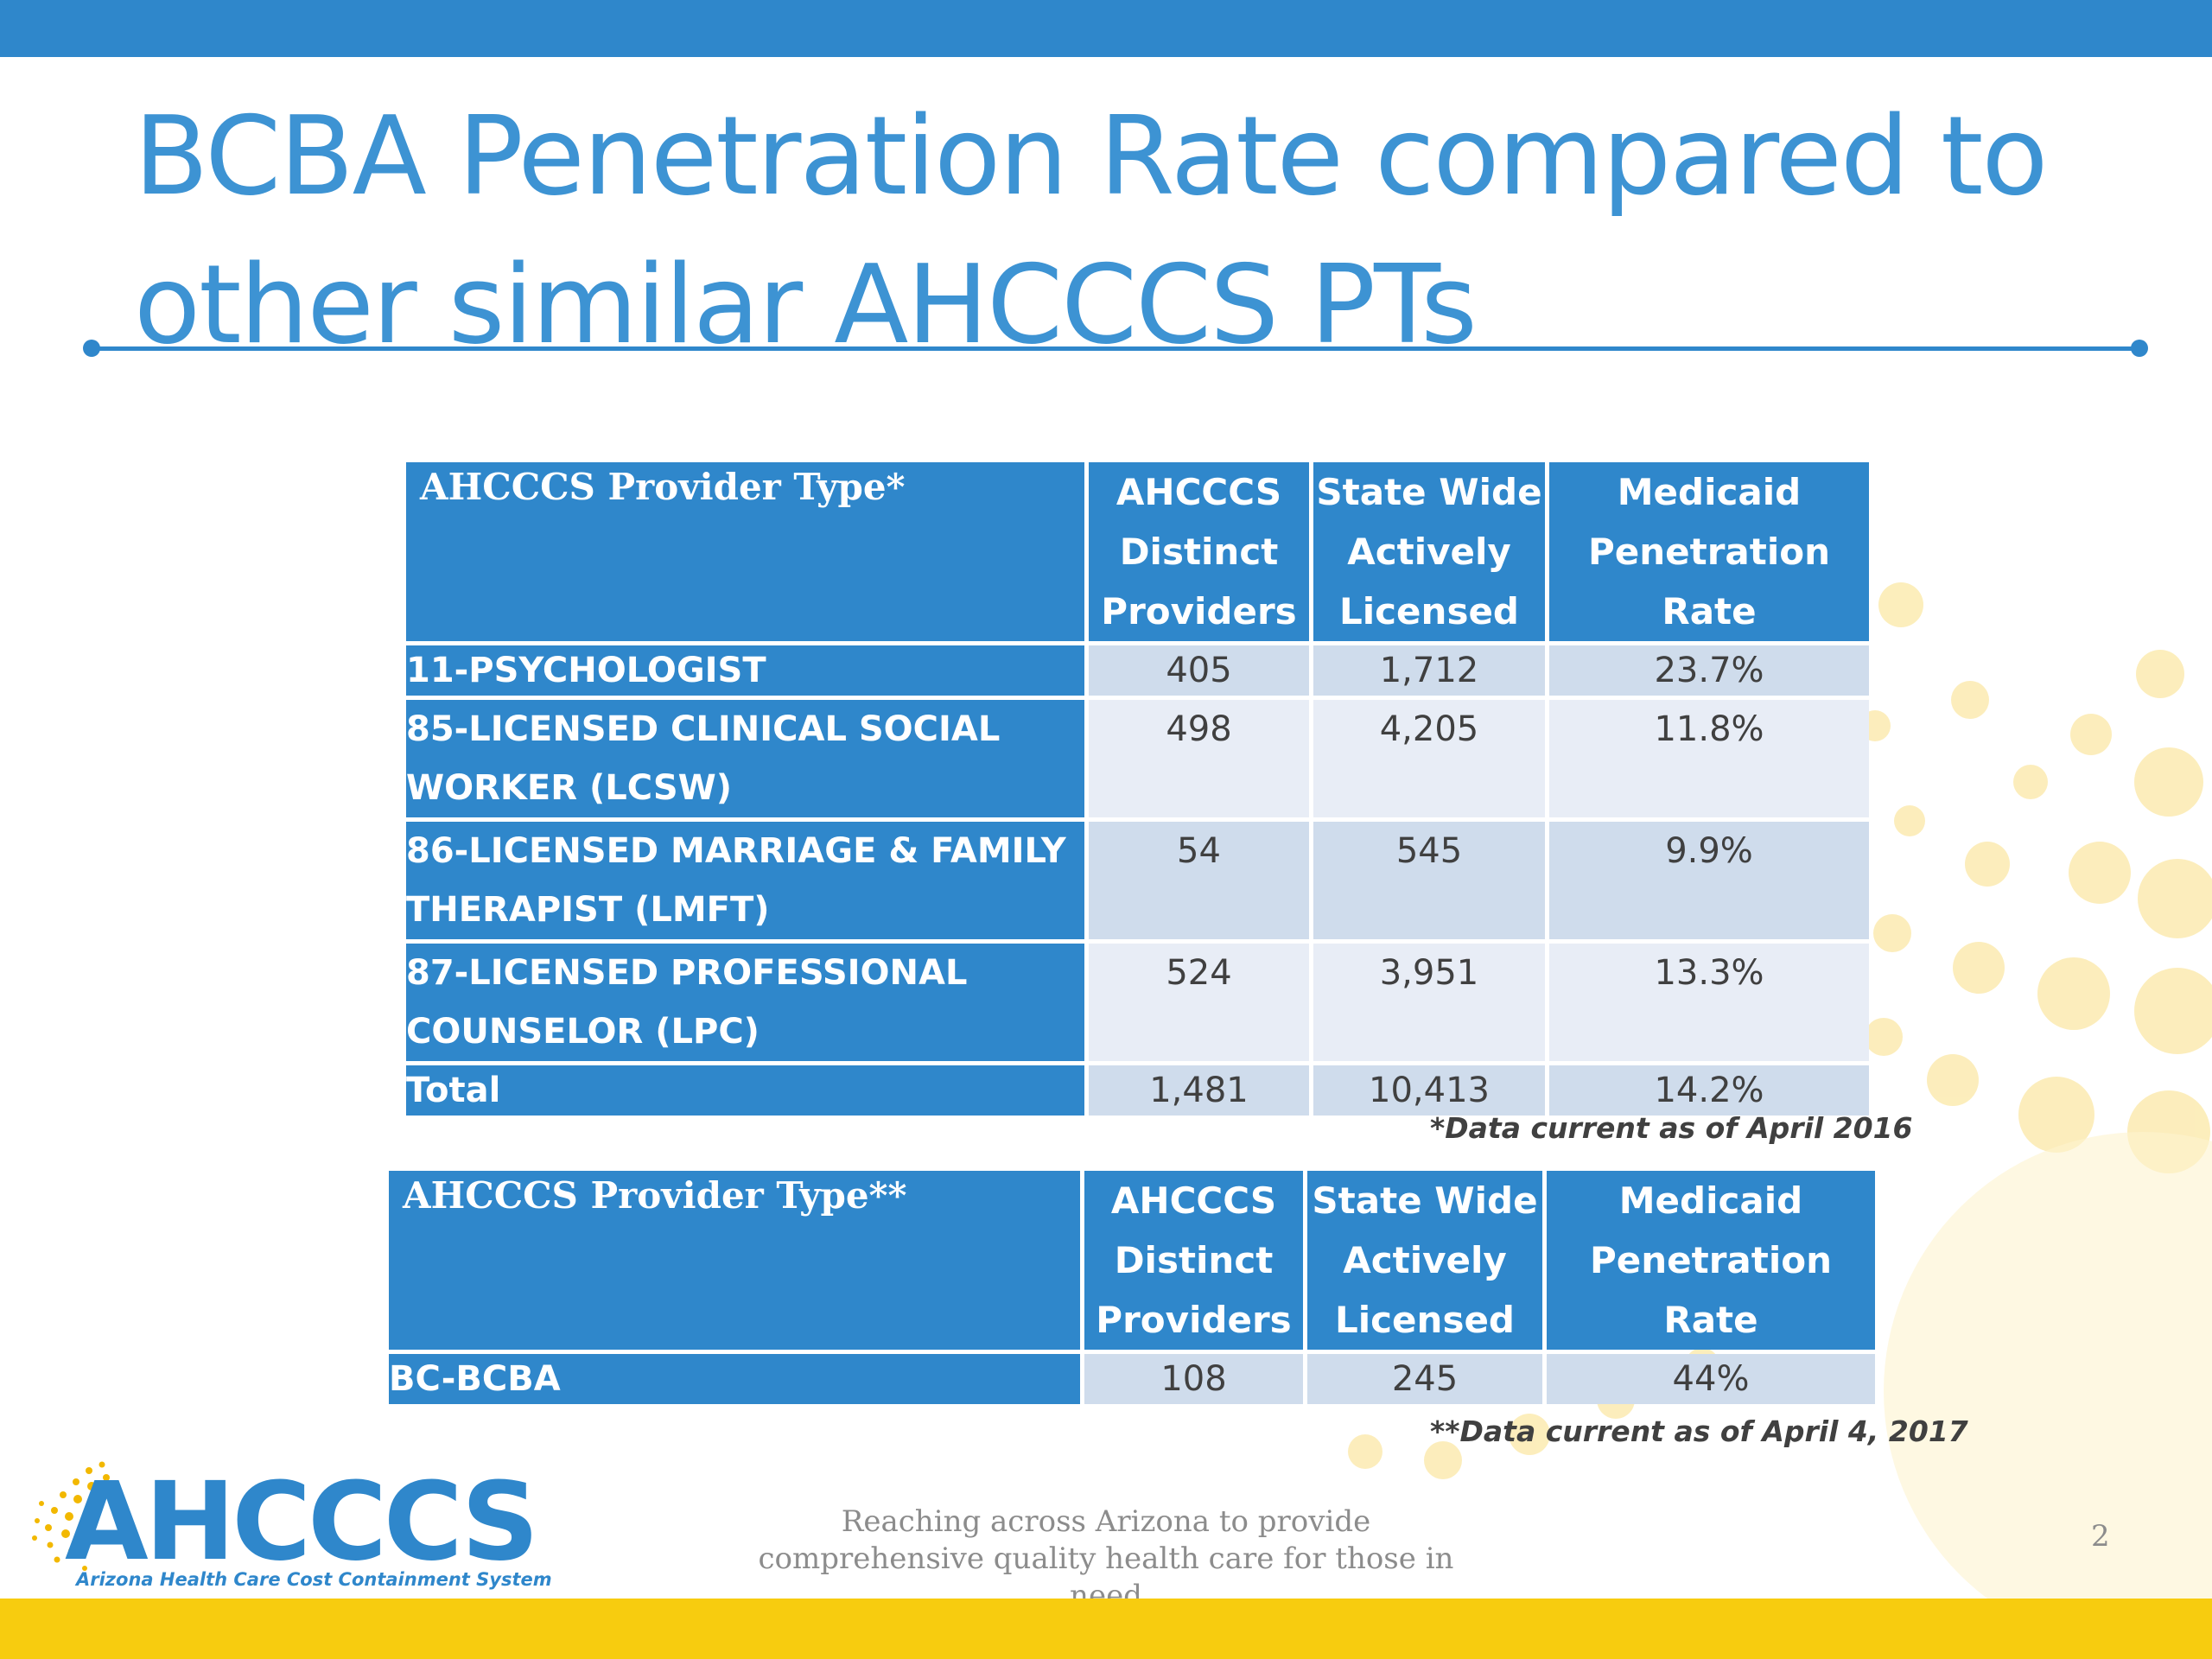  I want to click on row-rate: 13.3%, so click(1709, 1002).